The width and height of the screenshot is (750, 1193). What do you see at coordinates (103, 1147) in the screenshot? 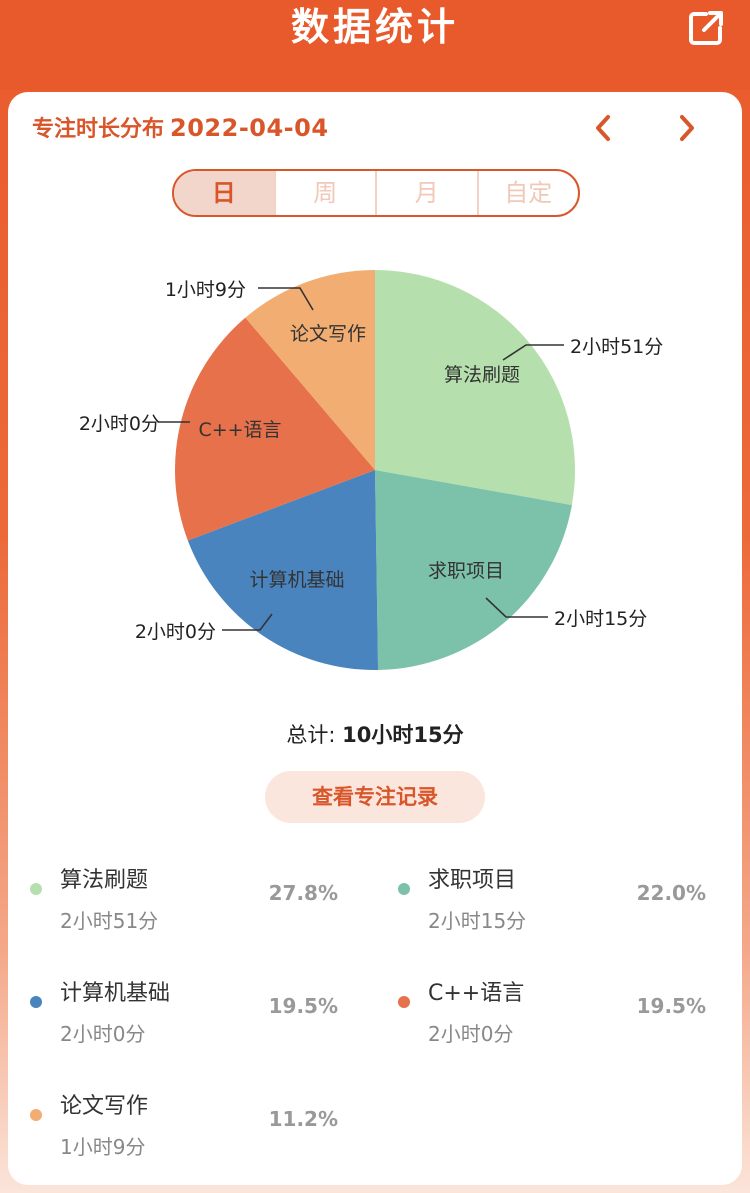
I see `legend-duration: 1小时9分` at bounding box center [103, 1147].